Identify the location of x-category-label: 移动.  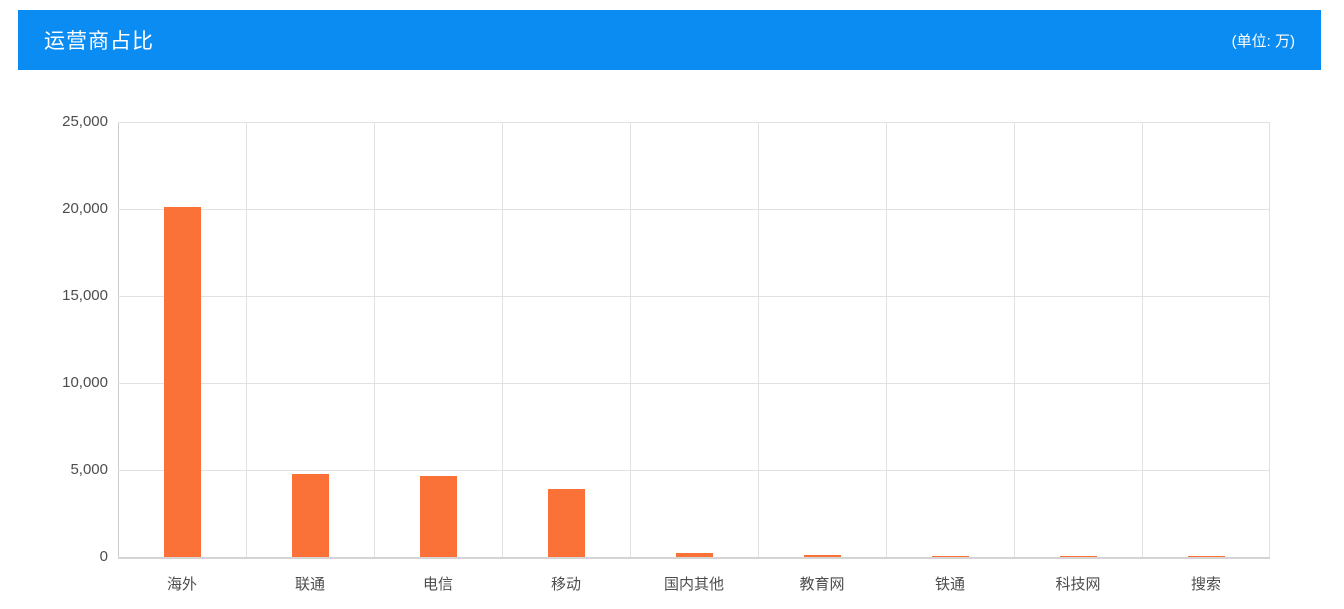
(566, 584).